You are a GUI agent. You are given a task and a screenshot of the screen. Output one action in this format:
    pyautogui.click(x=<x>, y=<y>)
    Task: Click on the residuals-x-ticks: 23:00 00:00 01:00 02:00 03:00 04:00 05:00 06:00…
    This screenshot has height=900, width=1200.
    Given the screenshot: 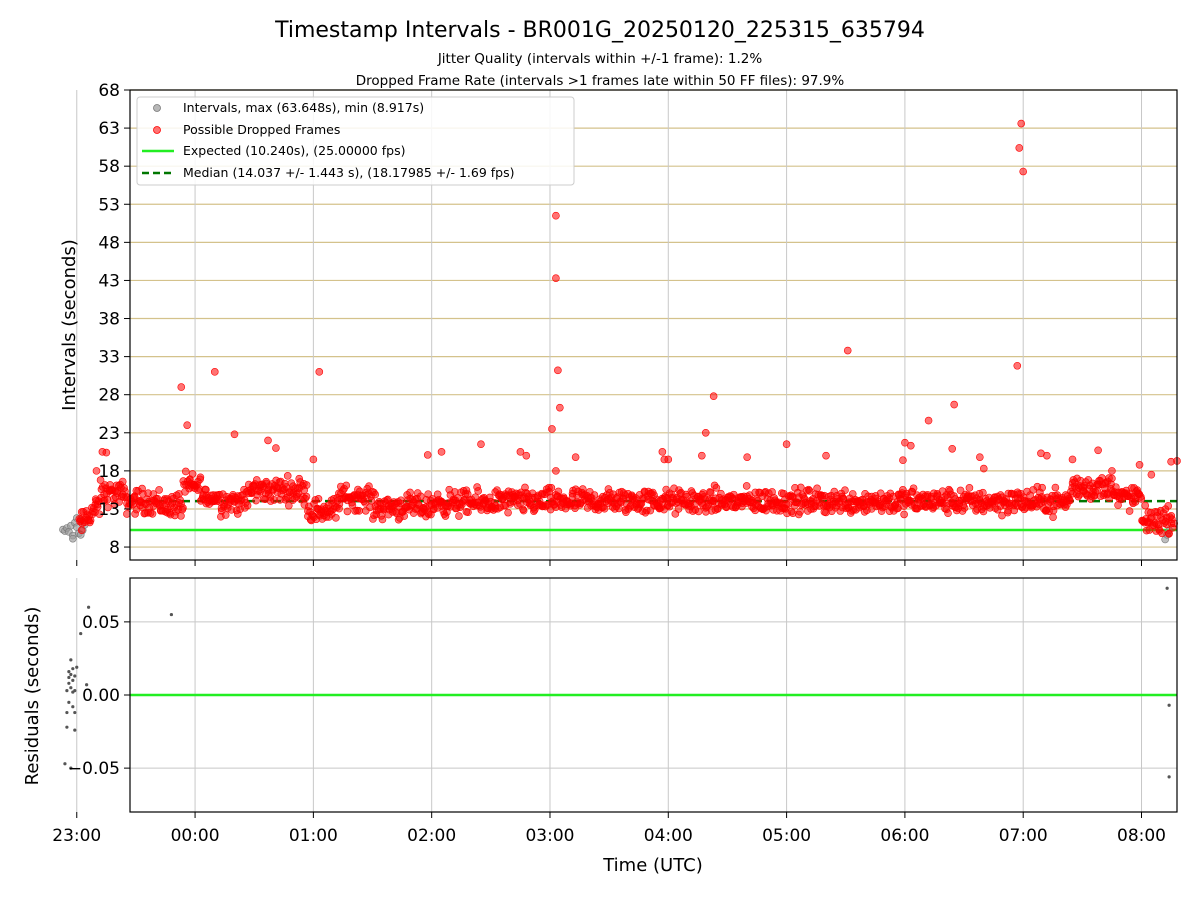 What is the action you would take?
    pyautogui.click(x=609, y=829)
    